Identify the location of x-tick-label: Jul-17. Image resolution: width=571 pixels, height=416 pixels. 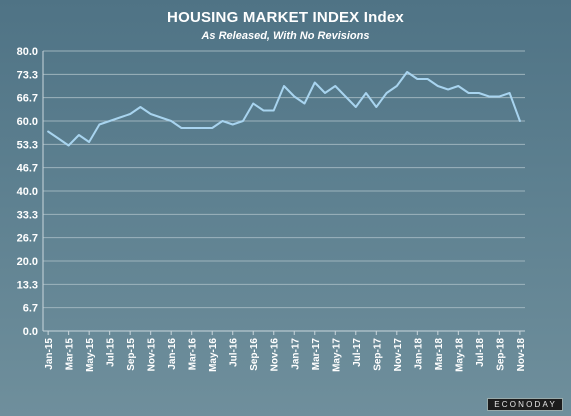
(357, 352).